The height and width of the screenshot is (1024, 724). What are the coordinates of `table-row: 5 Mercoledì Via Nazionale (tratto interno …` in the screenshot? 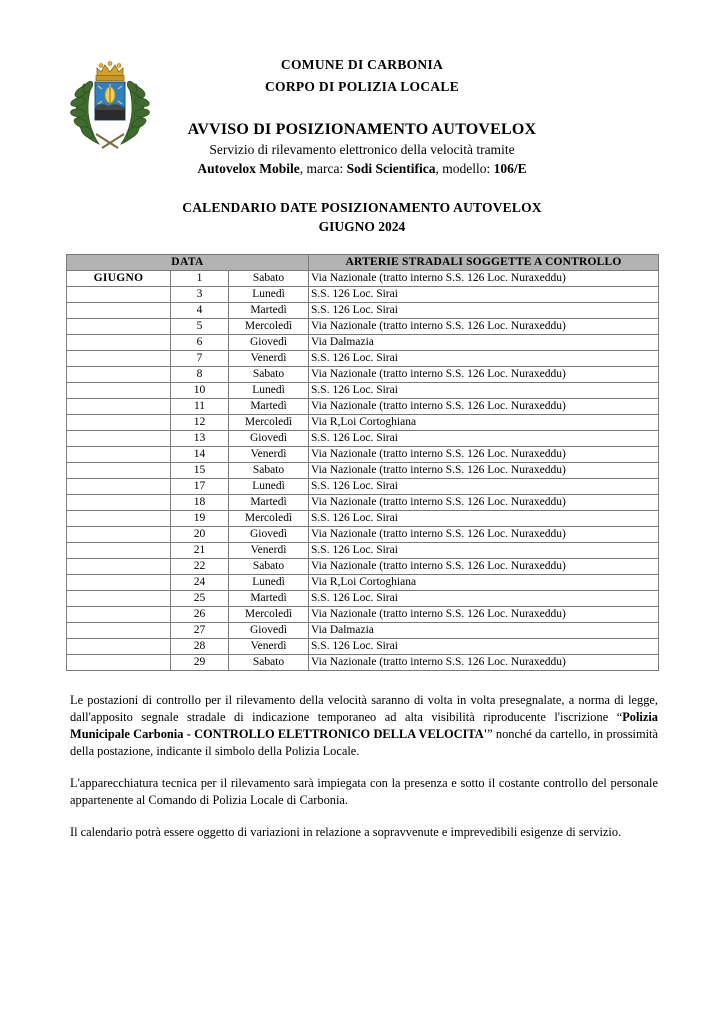 It's located at (363, 326).